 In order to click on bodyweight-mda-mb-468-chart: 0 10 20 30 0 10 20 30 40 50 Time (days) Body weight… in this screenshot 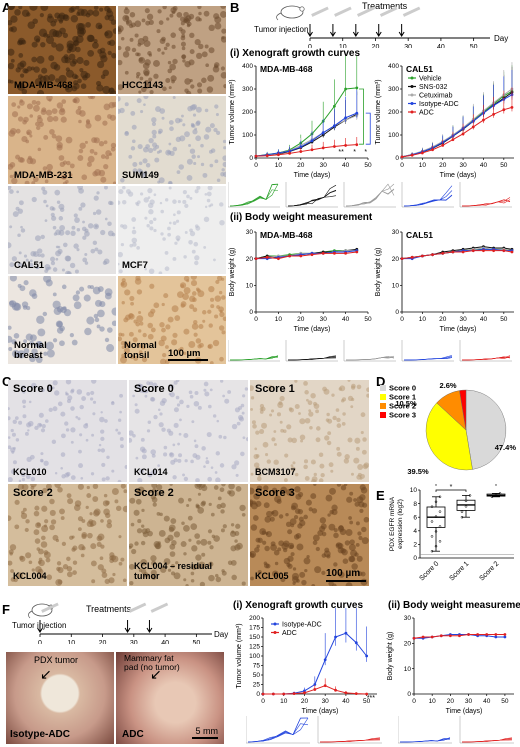, I will do `click(300, 281)`.